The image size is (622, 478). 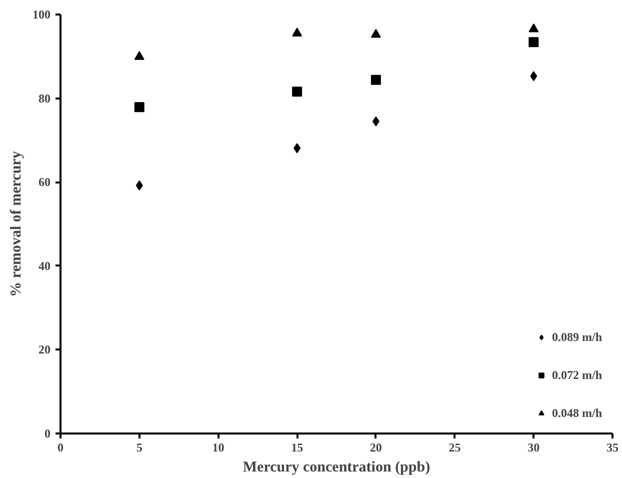 What do you see at coordinates (44, 349) in the screenshot?
I see `y-tick-label: 20` at bounding box center [44, 349].